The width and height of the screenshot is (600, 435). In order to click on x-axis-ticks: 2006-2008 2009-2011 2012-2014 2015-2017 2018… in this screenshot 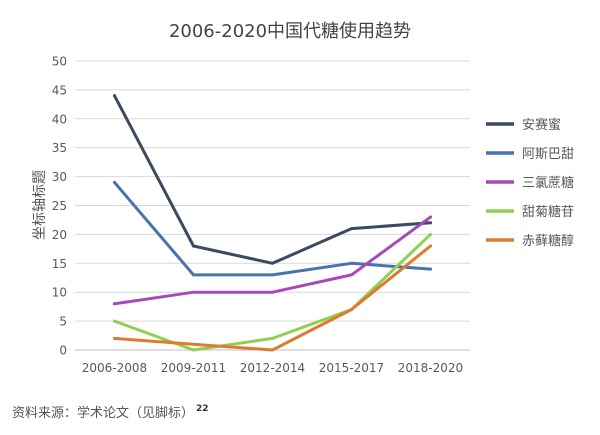, I will do `click(272, 368)`.